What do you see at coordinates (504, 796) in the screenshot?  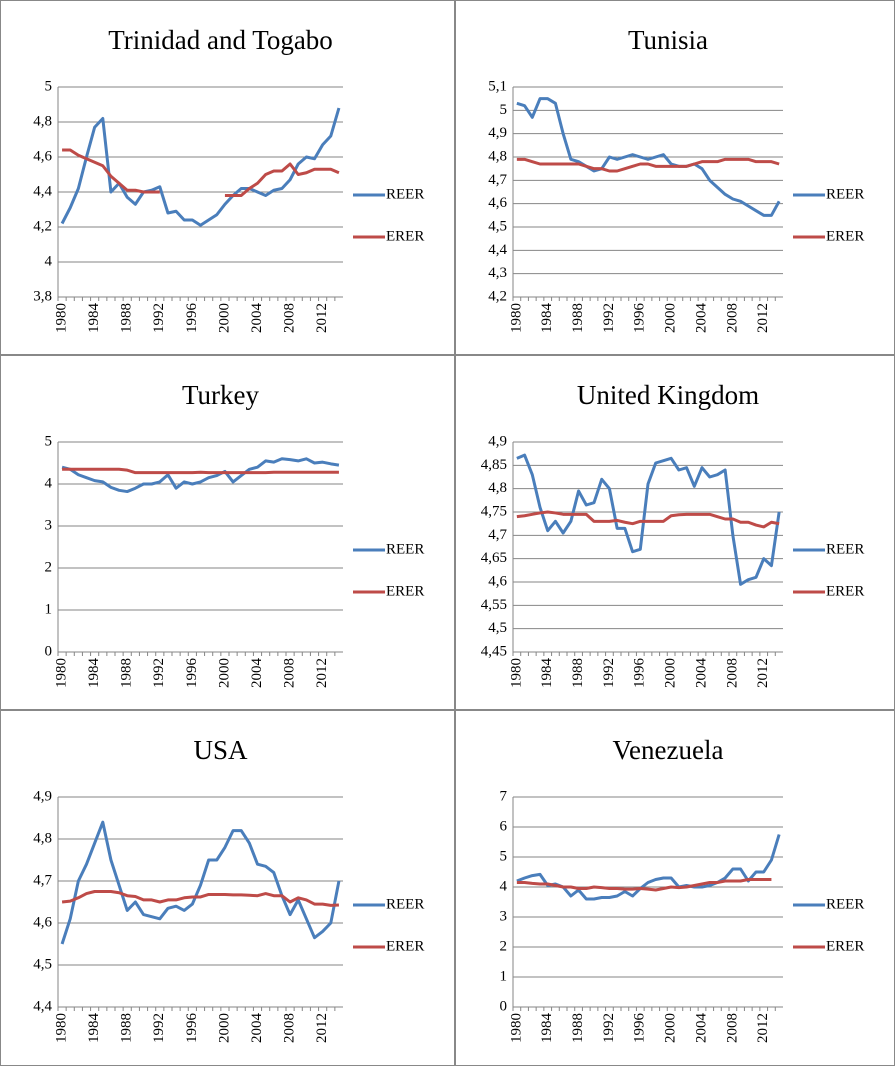 I see `y-tick-label: 7` at bounding box center [504, 796].